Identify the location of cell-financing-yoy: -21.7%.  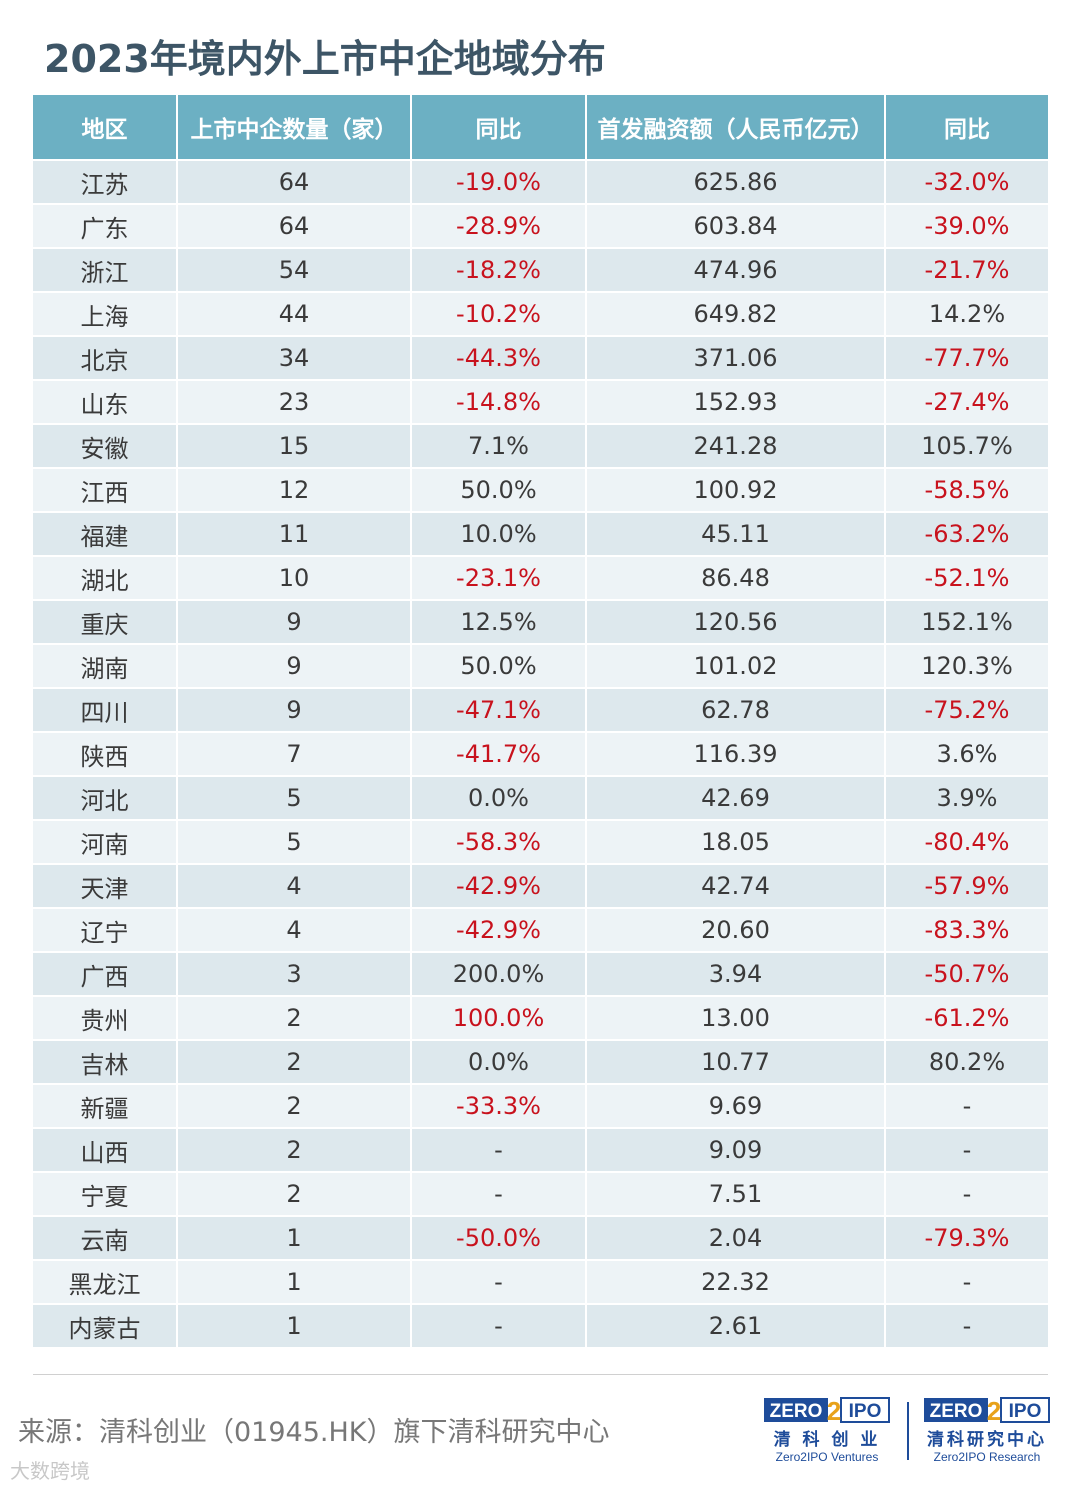
(967, 271).